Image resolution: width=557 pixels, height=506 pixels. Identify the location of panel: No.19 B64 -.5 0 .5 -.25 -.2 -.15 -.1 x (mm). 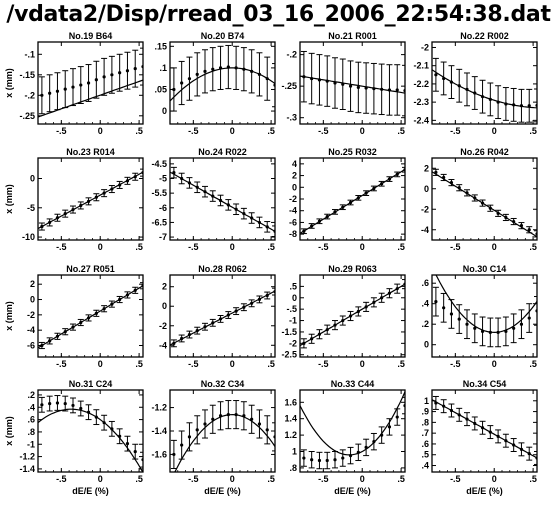
(74, 83).